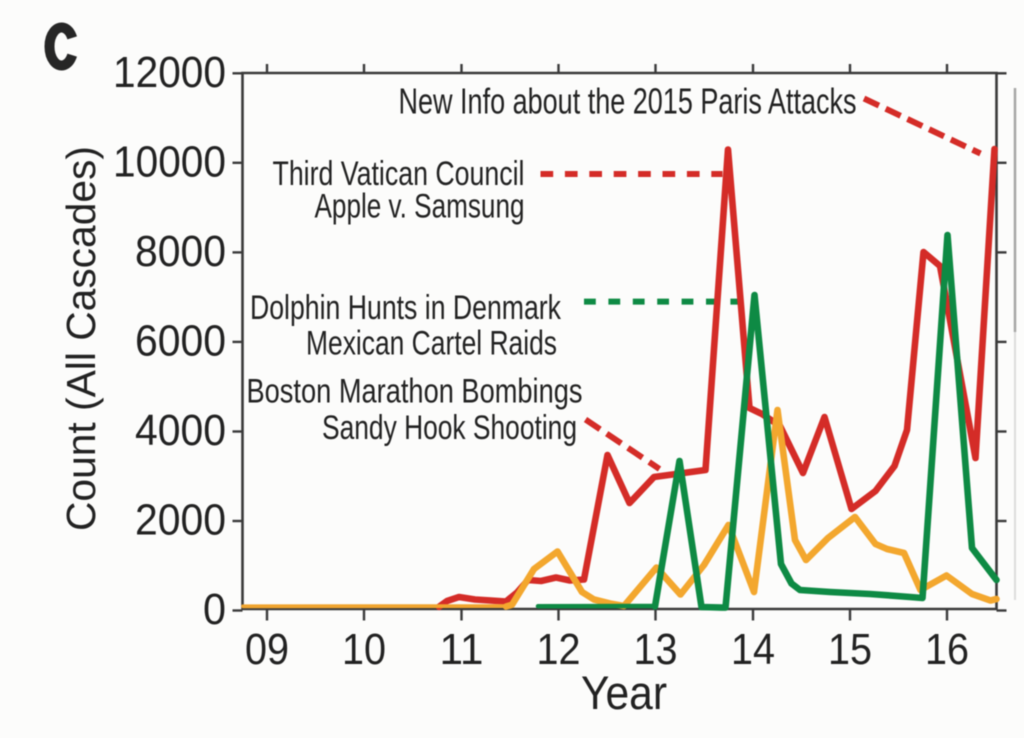 This screenshot has width=1024, height=738. What do you see at coordinates (399, 174) in the screenshot?
I see `svg-text: Third Vatican Council` at bounding box center [399, 174].